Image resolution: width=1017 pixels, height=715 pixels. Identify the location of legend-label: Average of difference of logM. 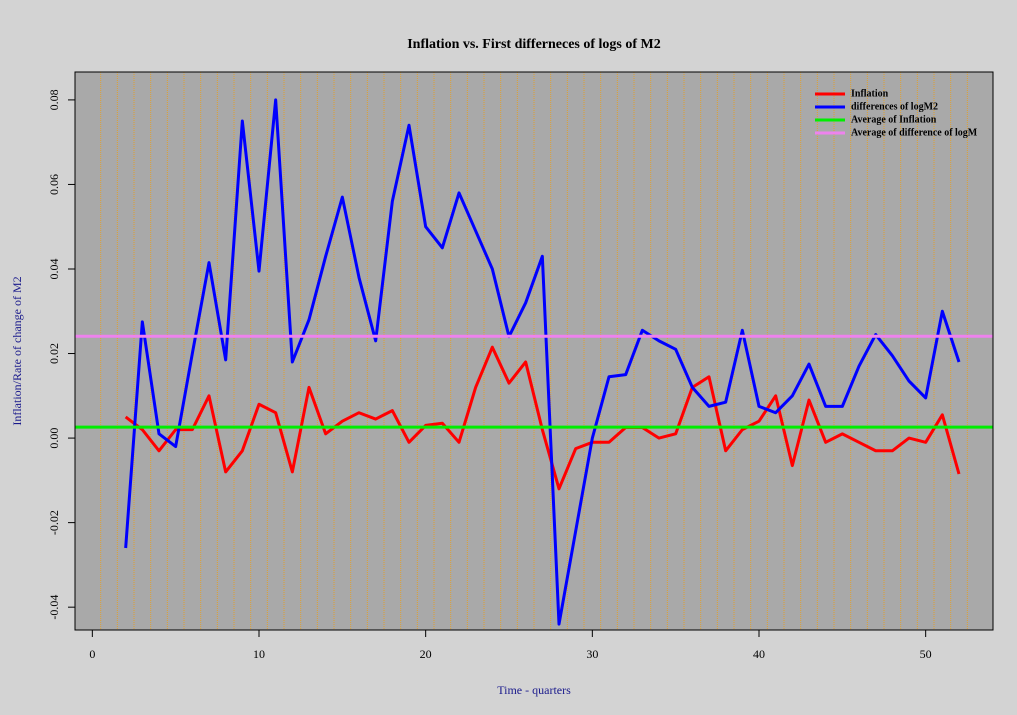
(914, 132).